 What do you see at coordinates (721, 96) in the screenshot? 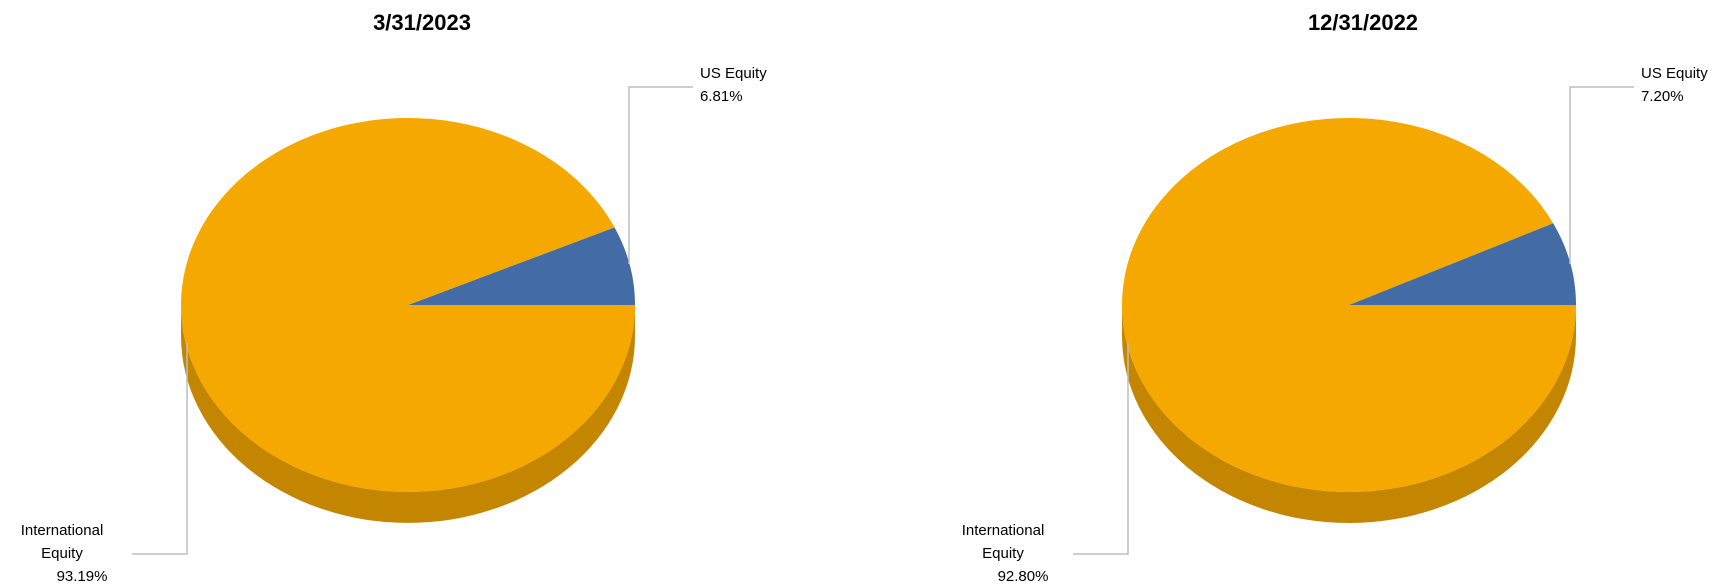
I see `data-label-value: 6.81%` at bounding box center [721, 96].